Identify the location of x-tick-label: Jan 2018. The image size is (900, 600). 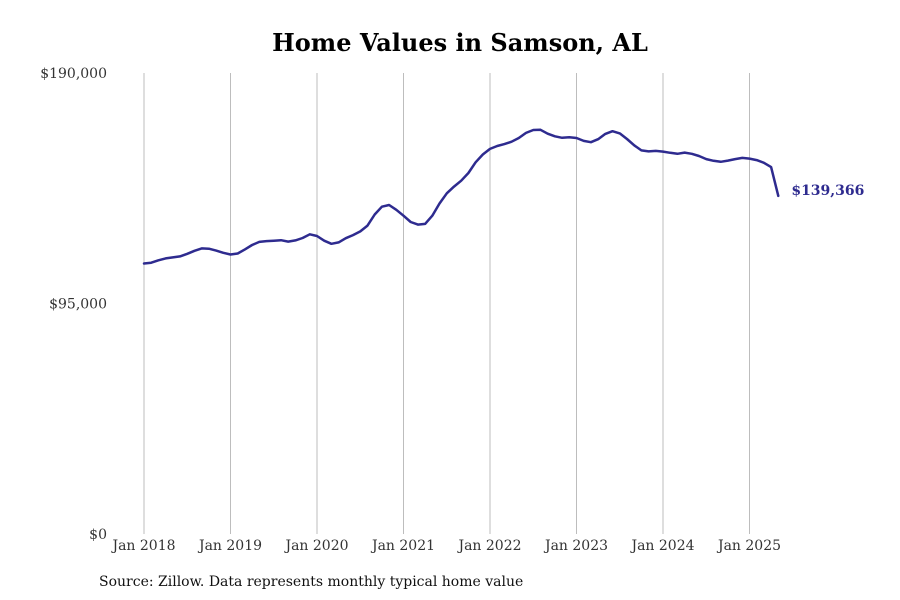
(142, 546).